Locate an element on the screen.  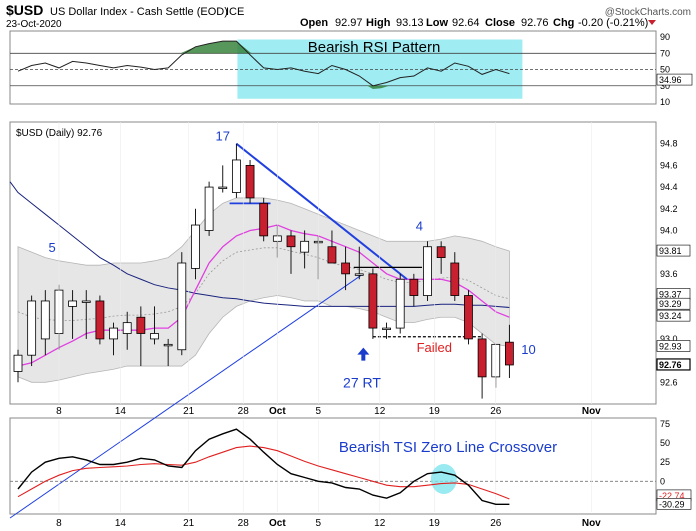
tsi-x-tick: 28 is located at coordinates (244, 523).